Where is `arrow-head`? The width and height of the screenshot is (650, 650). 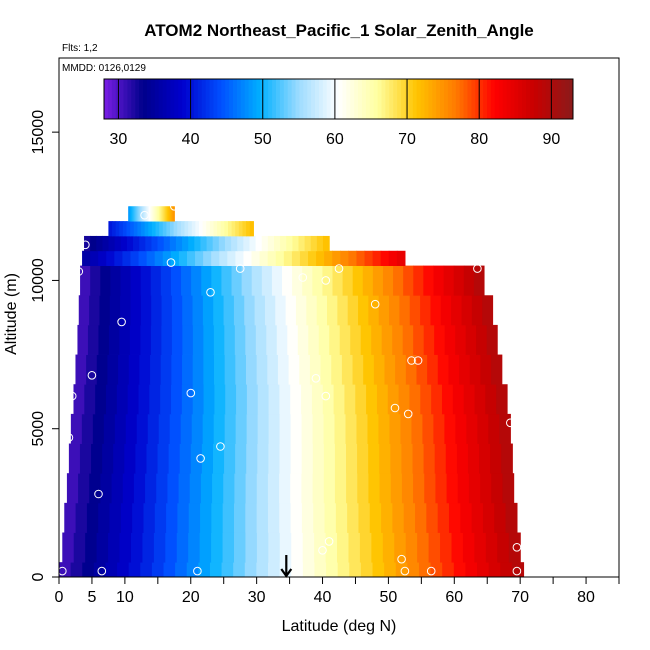
arrow-head is located at coordinates (286, 573).